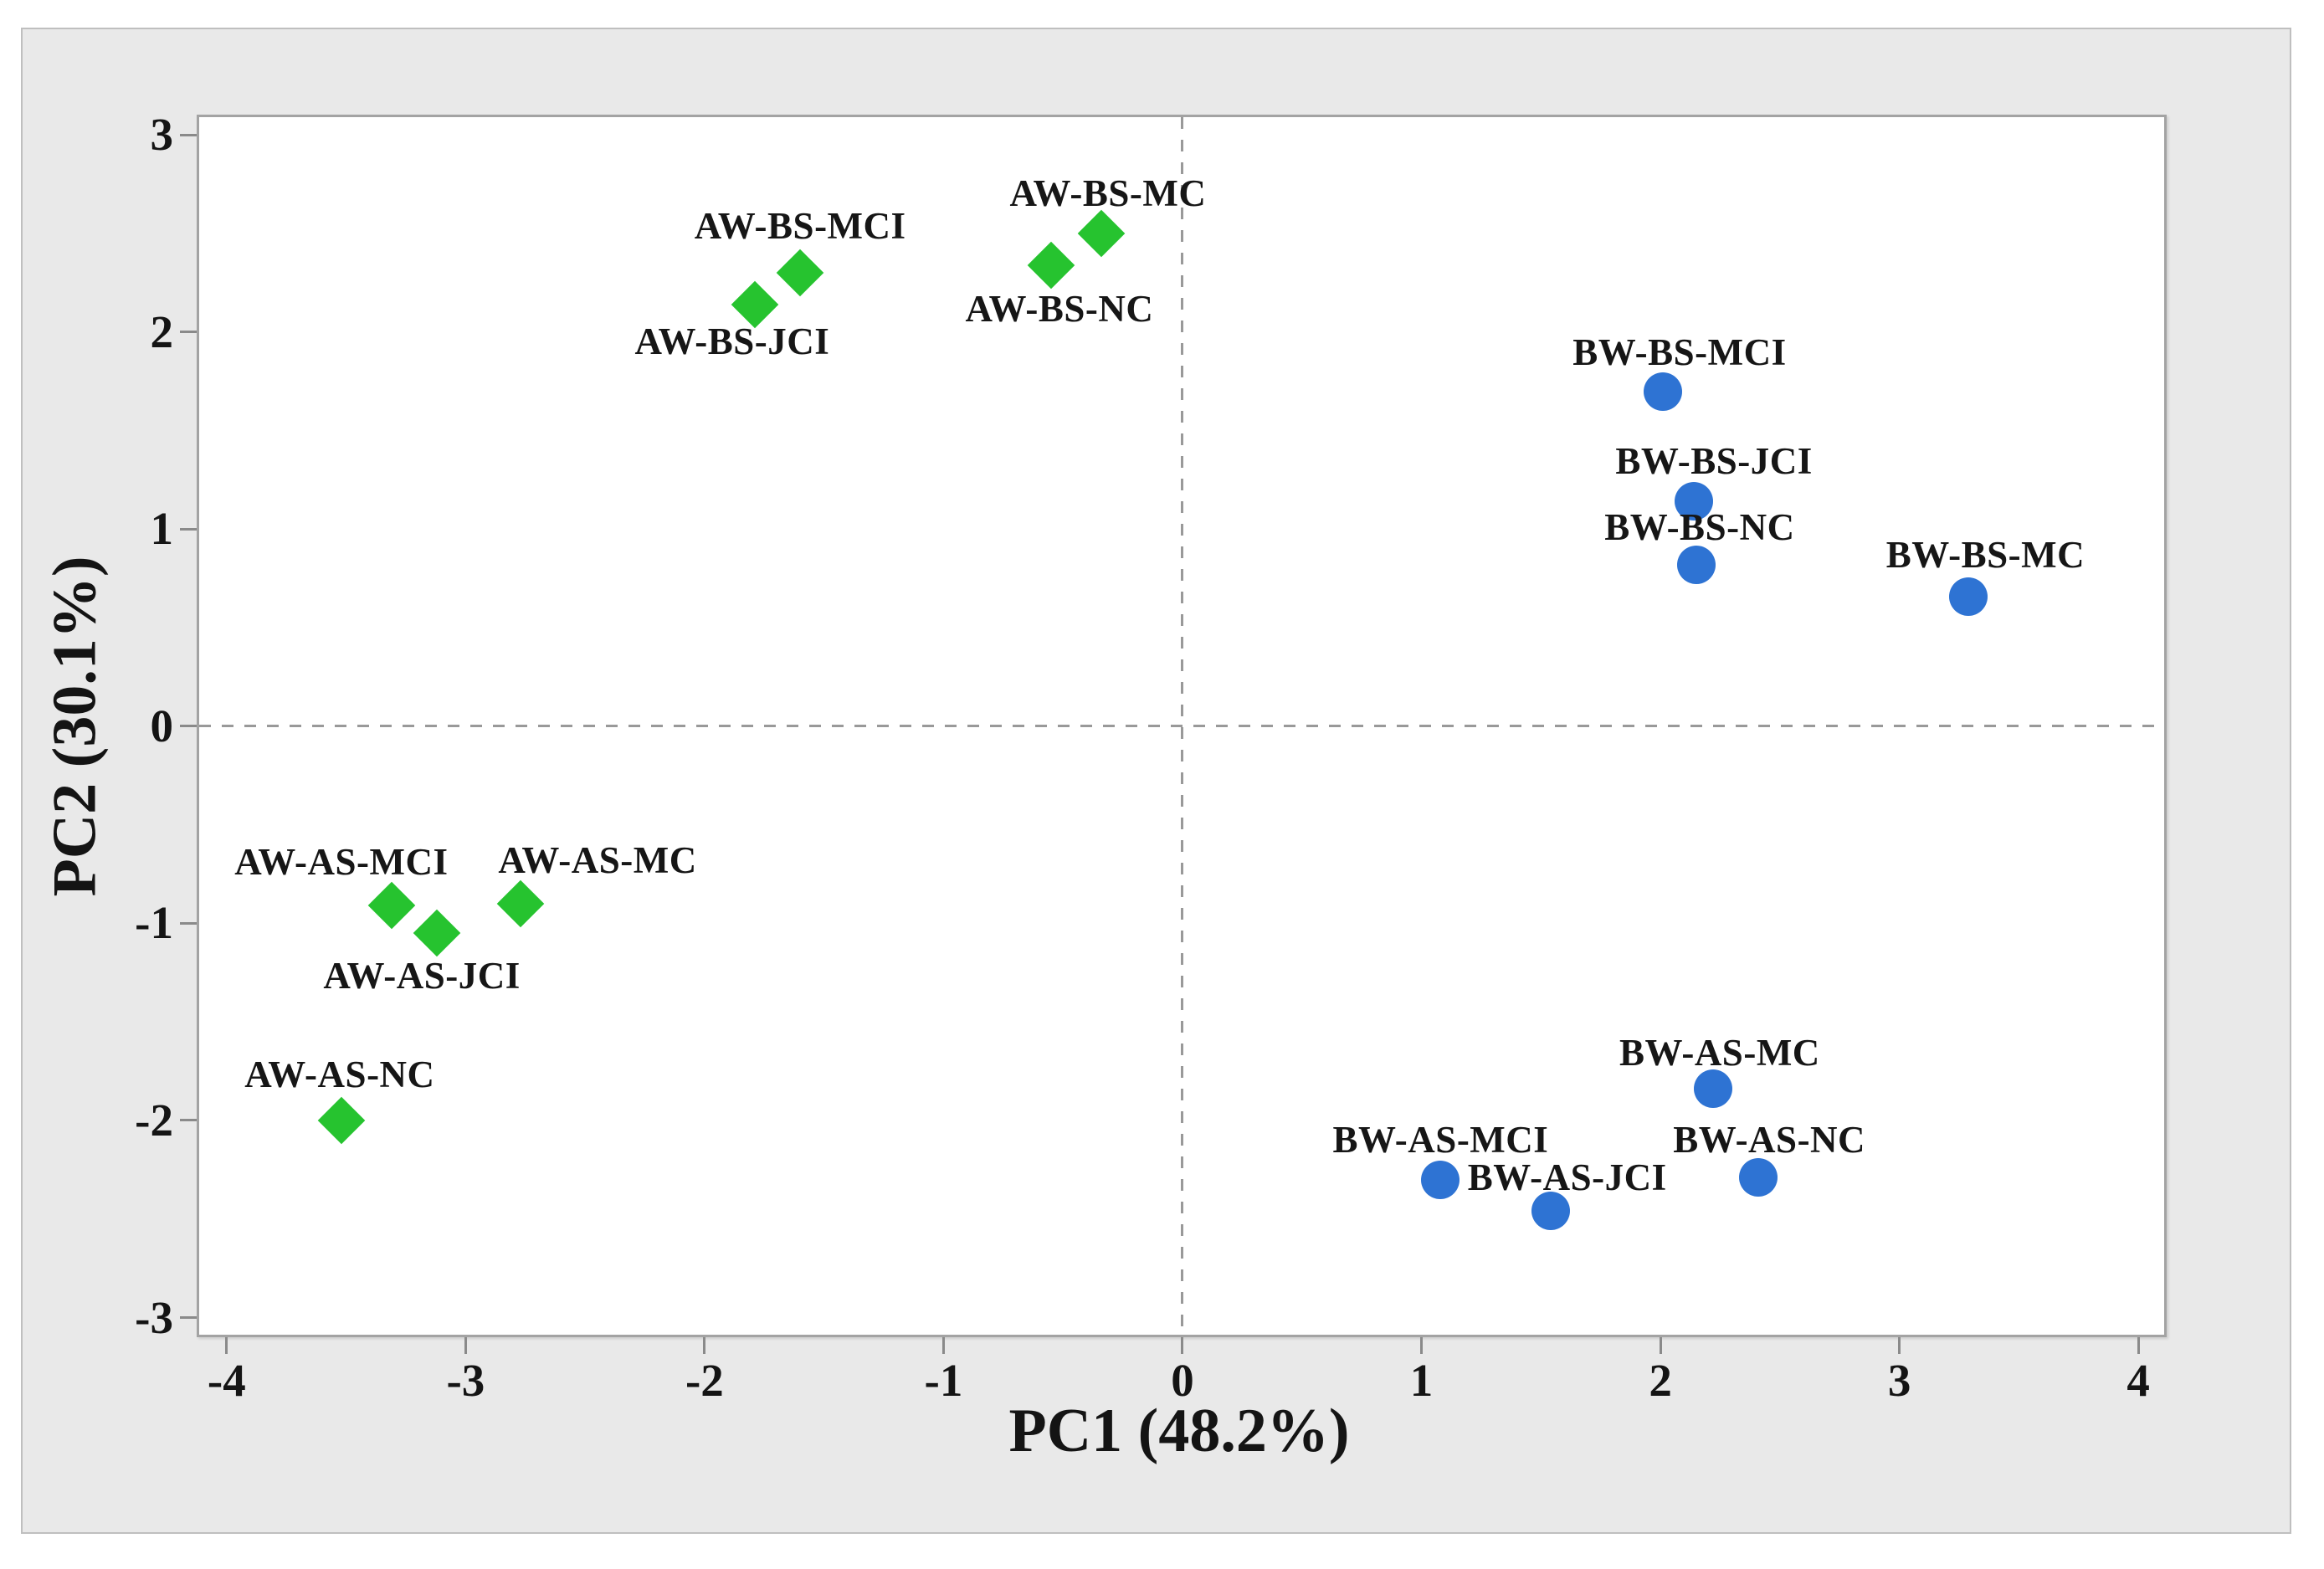 The image size is (2324, 1569). What do you see at coordinates (1421, 1380) in the screenshot?
I see `x-tick-label-1: 1` at bounding box center [1421, 1380].